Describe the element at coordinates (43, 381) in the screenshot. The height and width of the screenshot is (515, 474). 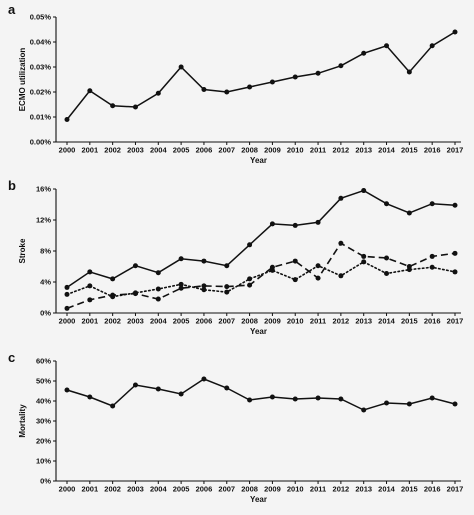
I see `y-tick-label: 50%` at that location.